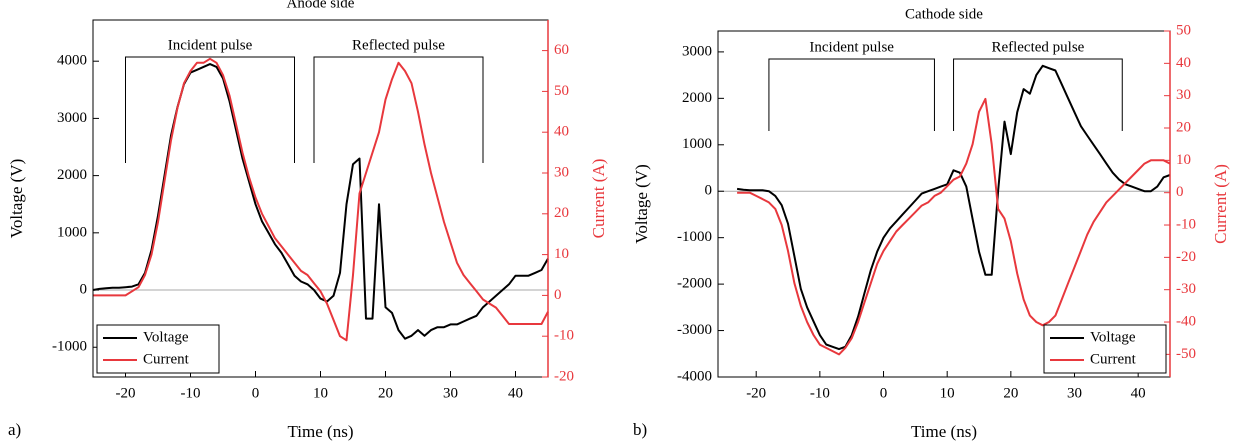 The width and height of the screenshot is (1242, 446). What do you see at coordinates (14, 429) in the screenshot?
I see `panel-label: a)` at bounding box center [14, 429].